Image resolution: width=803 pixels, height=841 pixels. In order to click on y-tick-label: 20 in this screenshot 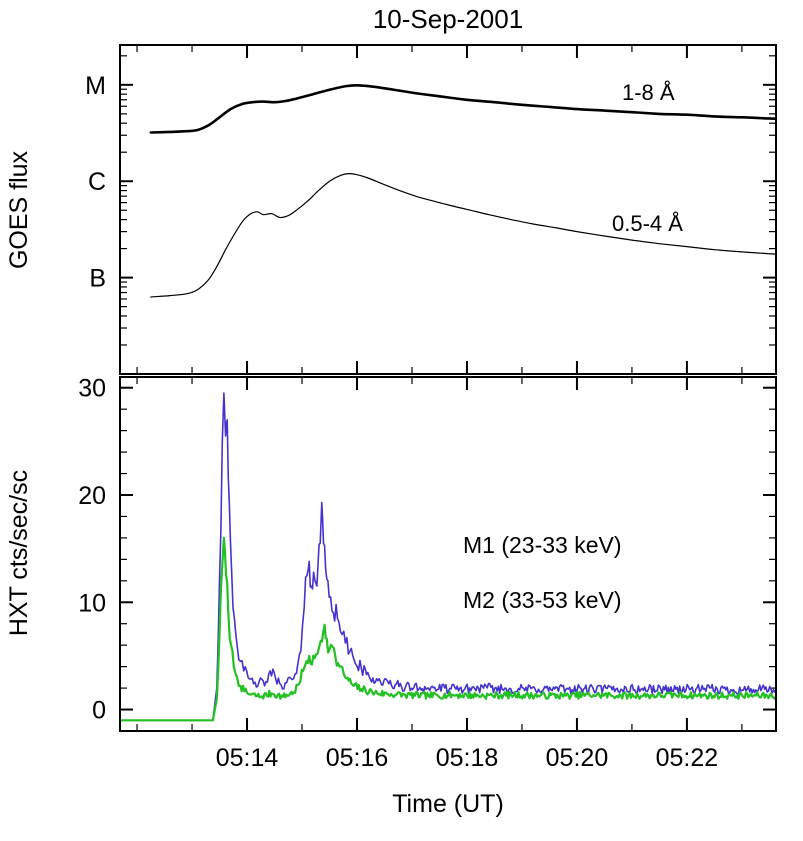, I will do `click(92, 496)`.